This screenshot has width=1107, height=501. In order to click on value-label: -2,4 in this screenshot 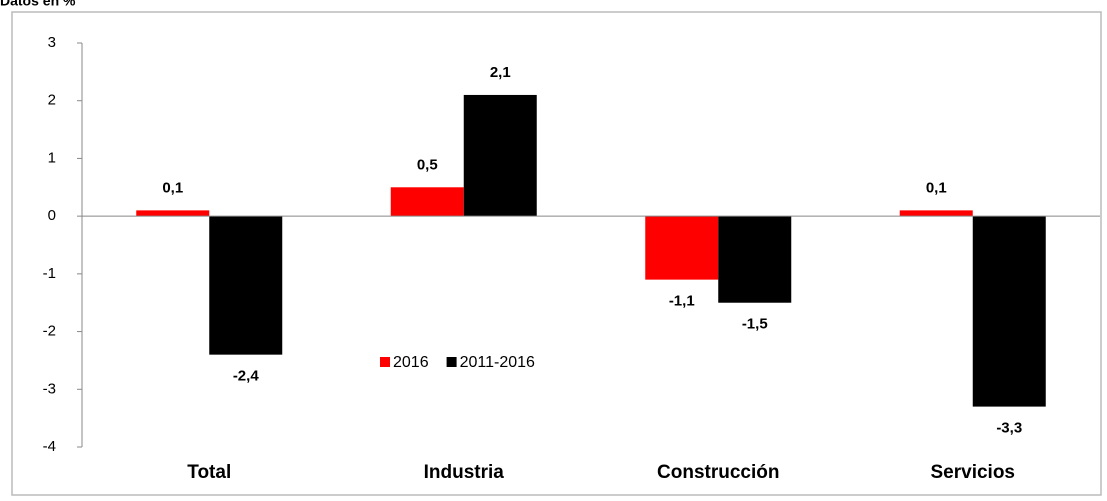, I will do `click(246, 376)`.